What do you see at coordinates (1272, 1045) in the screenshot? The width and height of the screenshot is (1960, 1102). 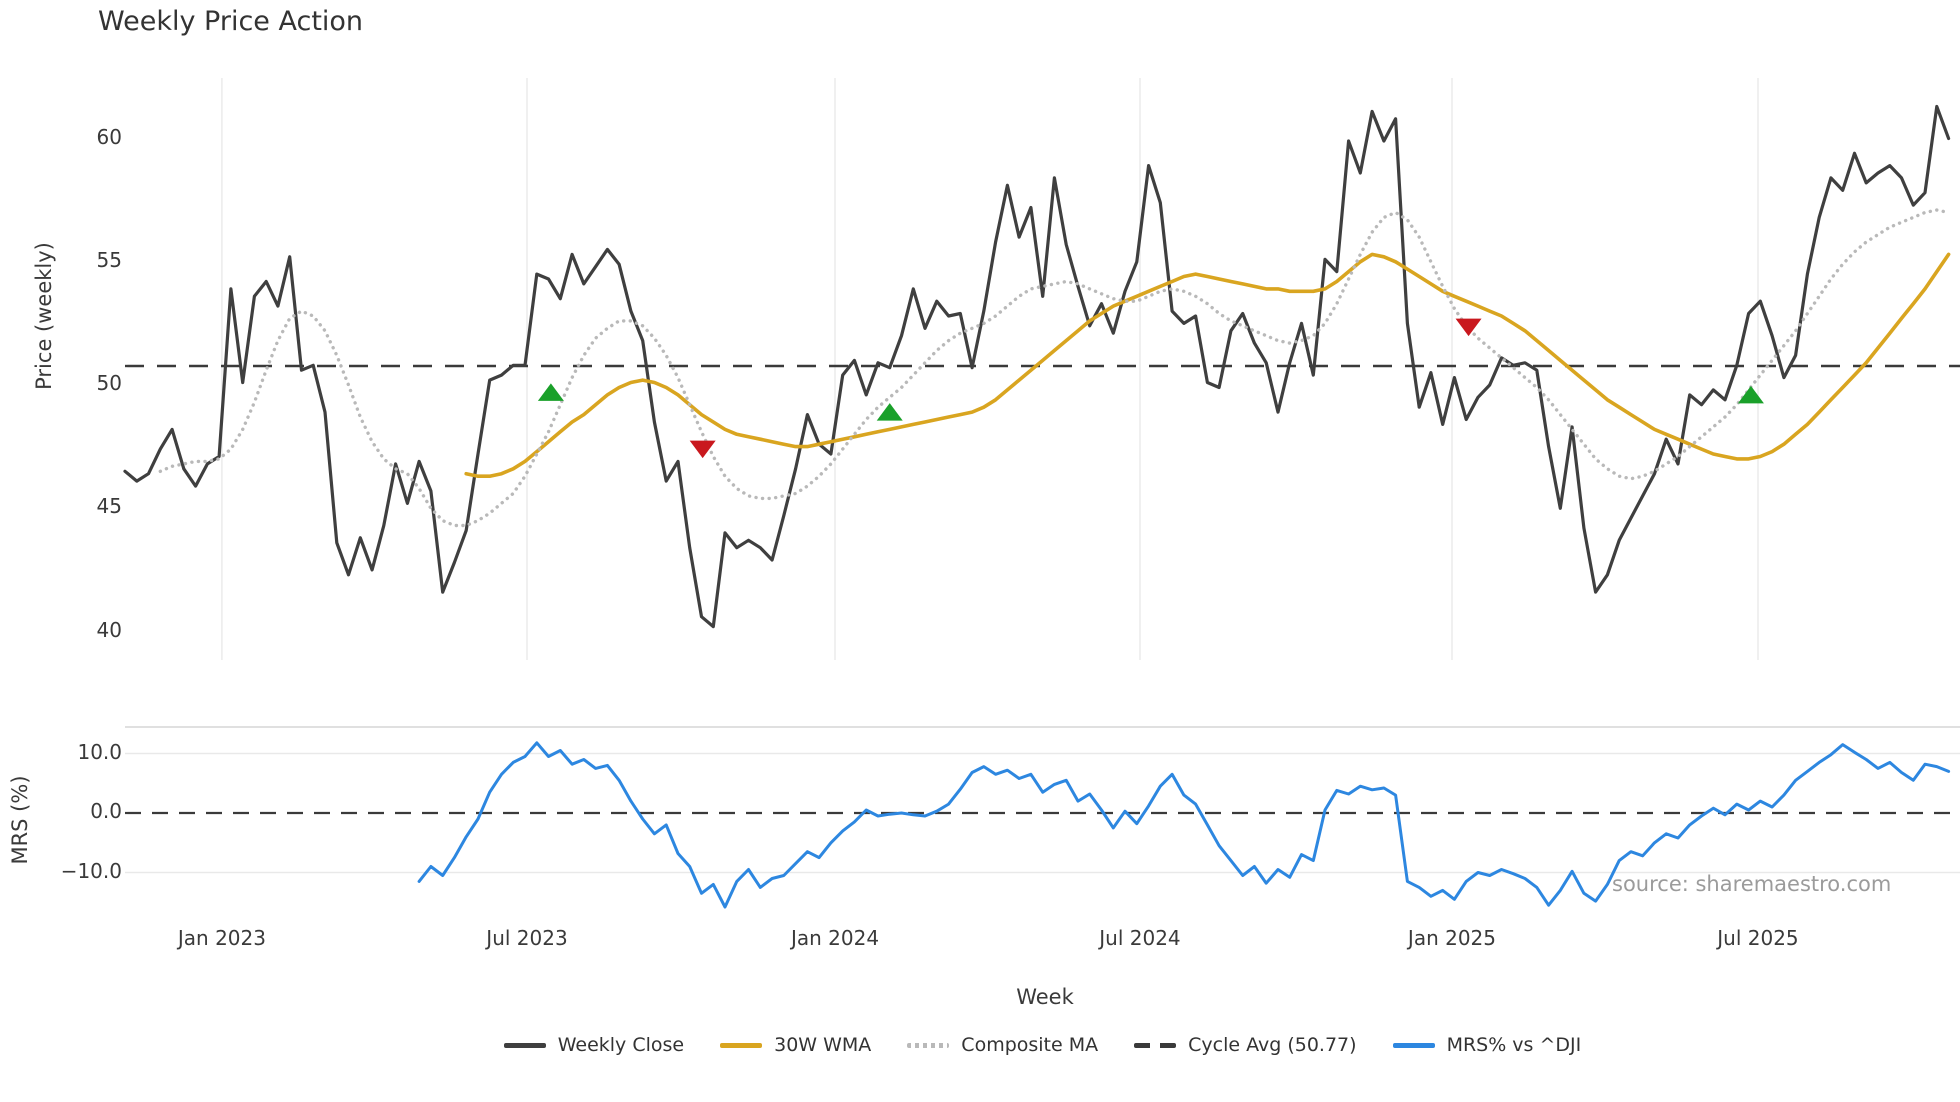 I see `legend-label: Cycle Avg (50.77)` at bounding box center [1272, 1045].